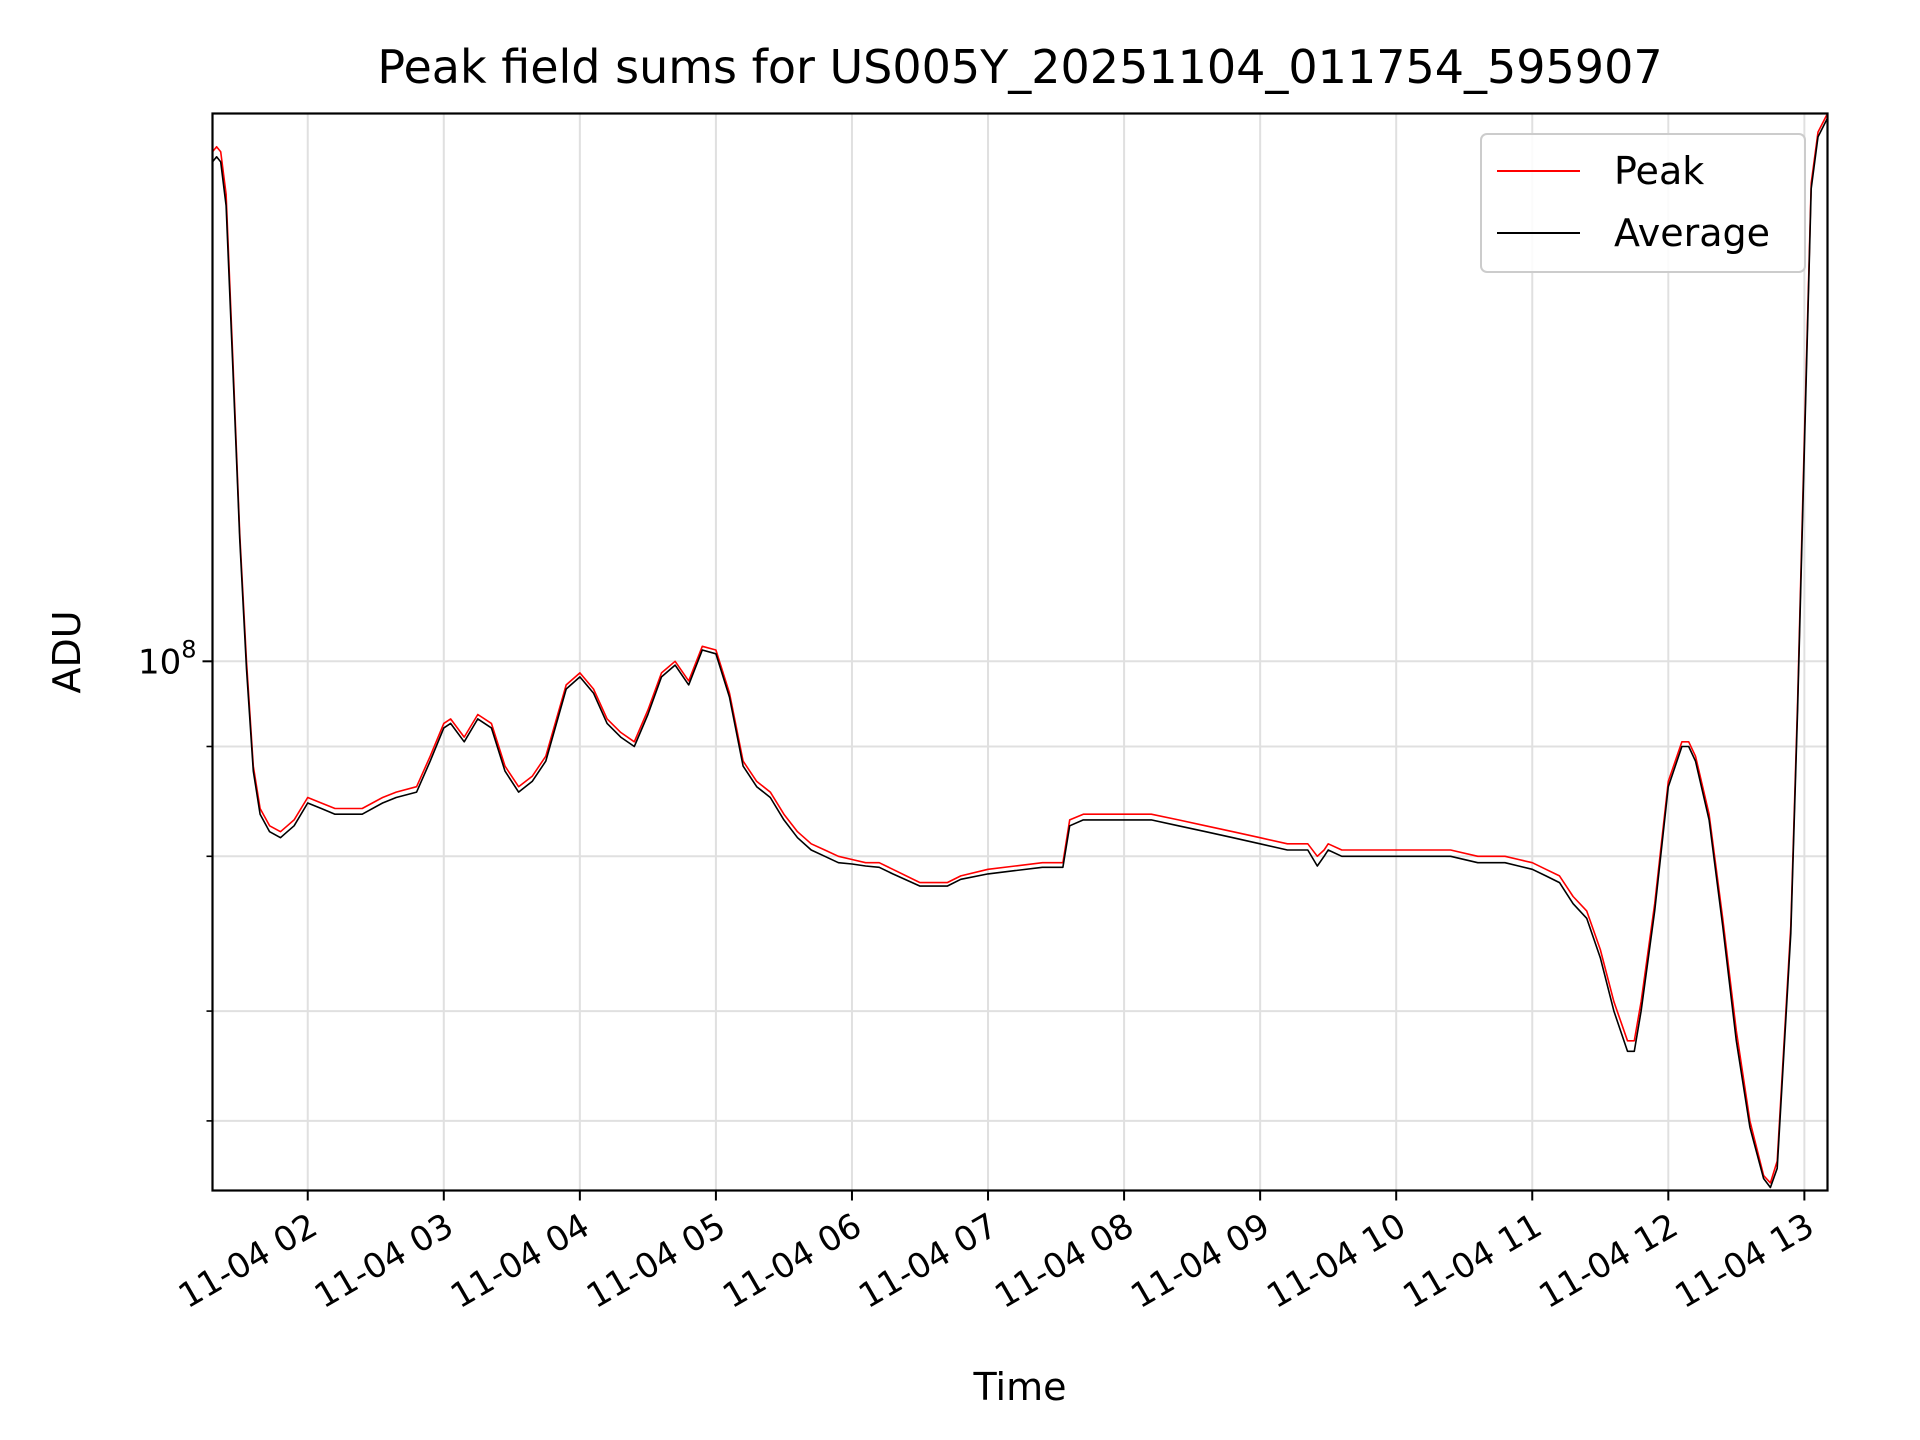  What do you see at coordinates (520, 1261) in the screenshot?
I see `x-tick-label: 11-04 04` at bounding box center [520, 1261].